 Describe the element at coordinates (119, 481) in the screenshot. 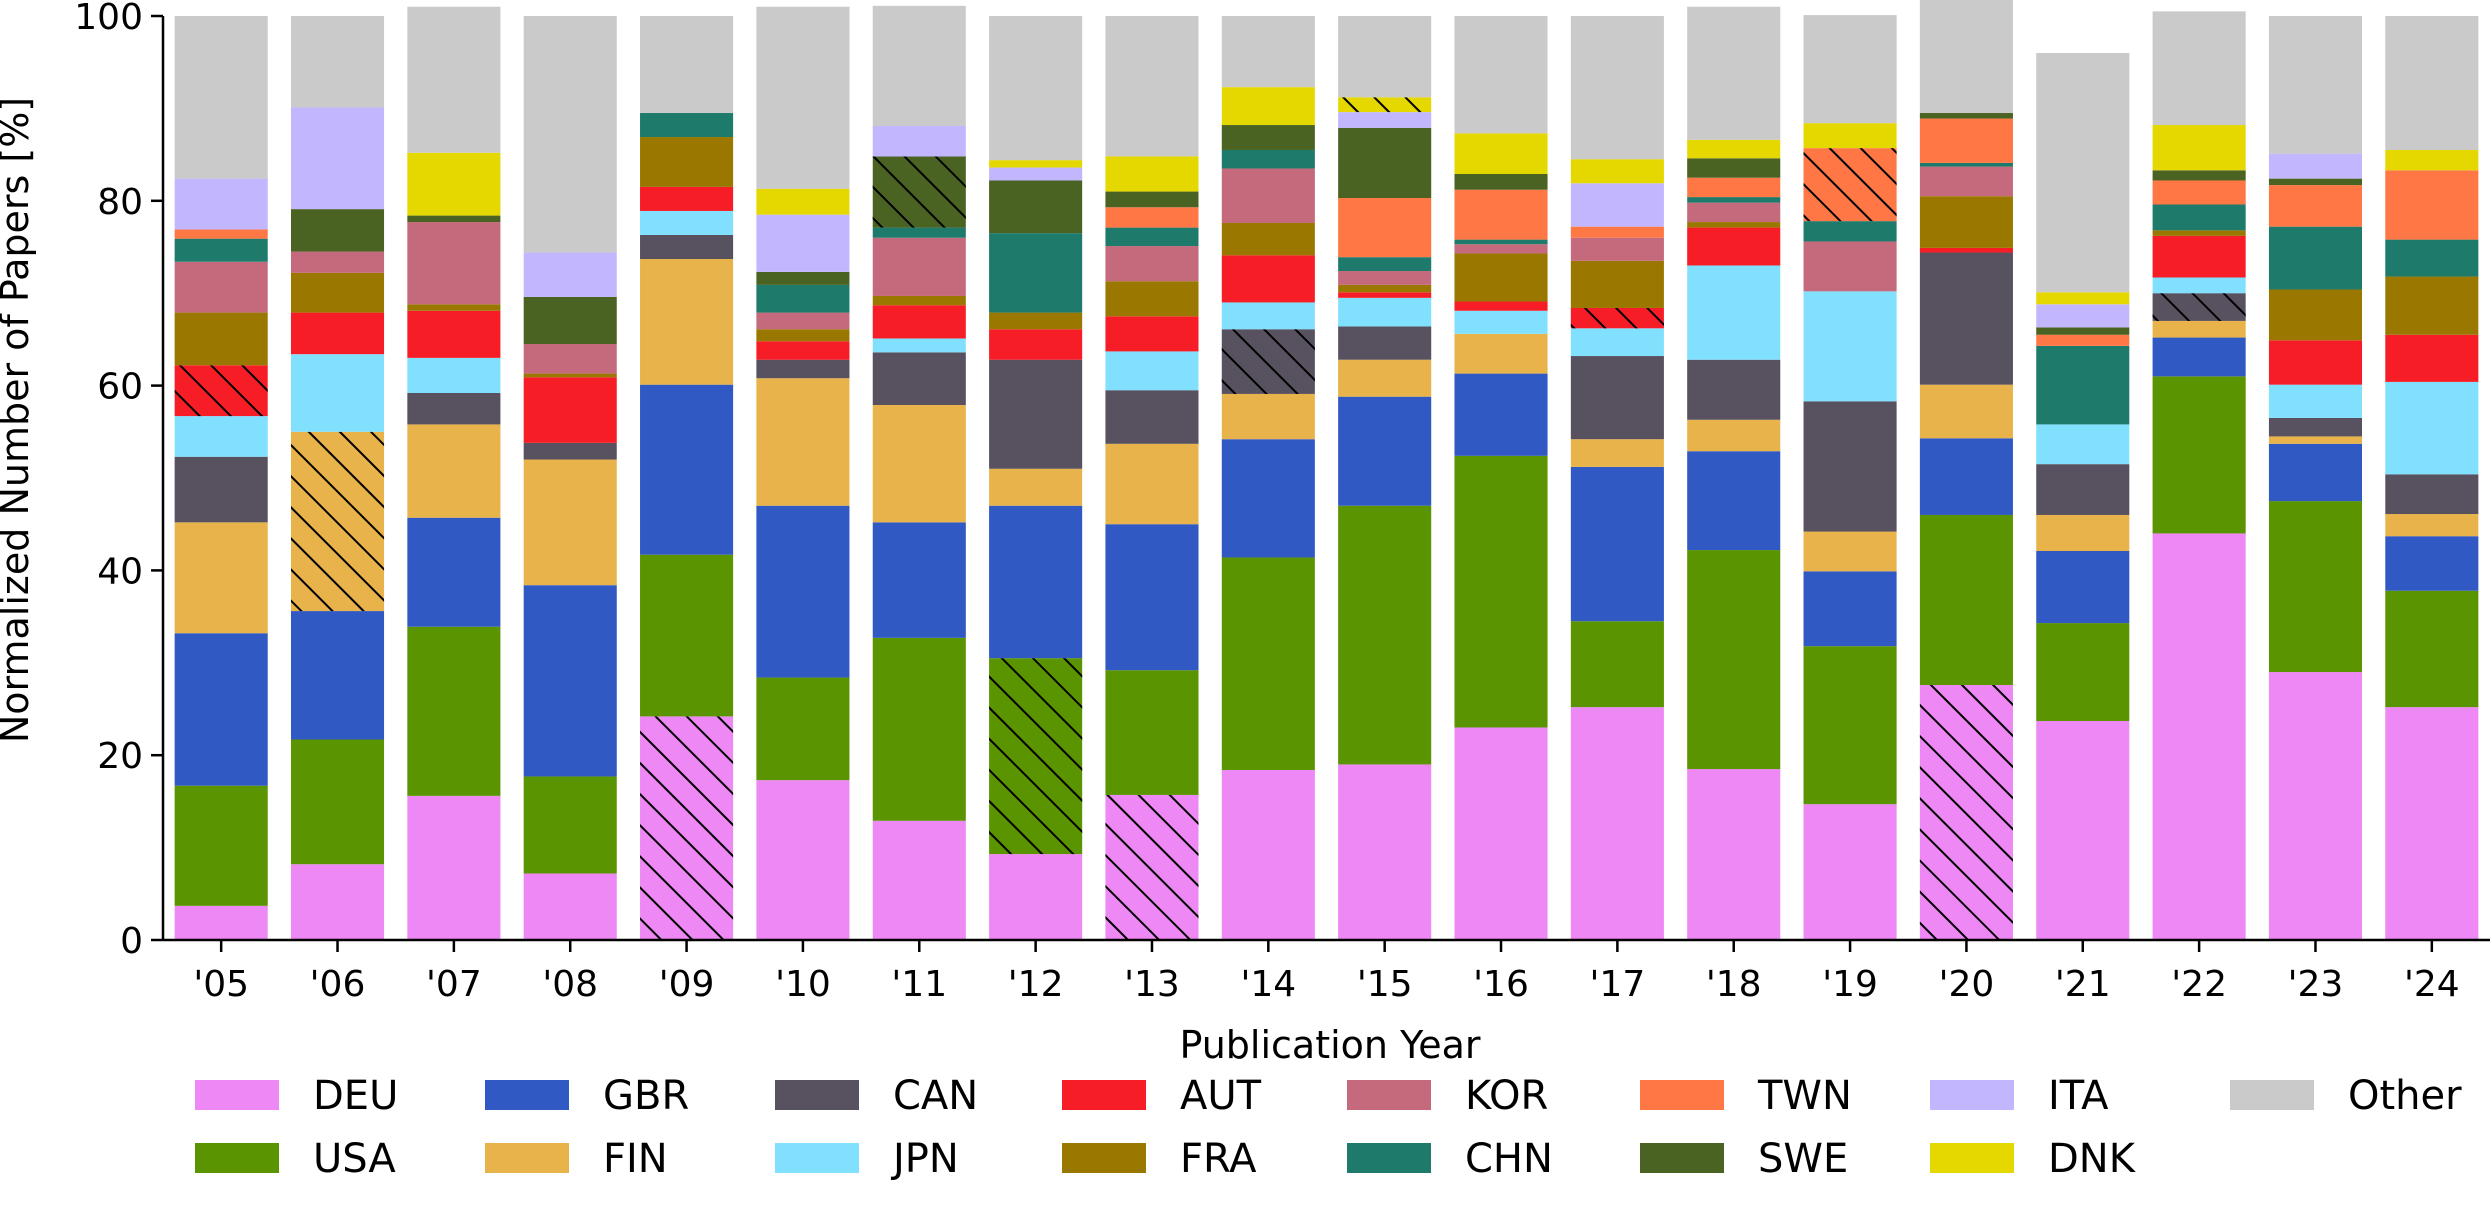

I see `y-axis: 0 20 40 60 80 100` at that location.